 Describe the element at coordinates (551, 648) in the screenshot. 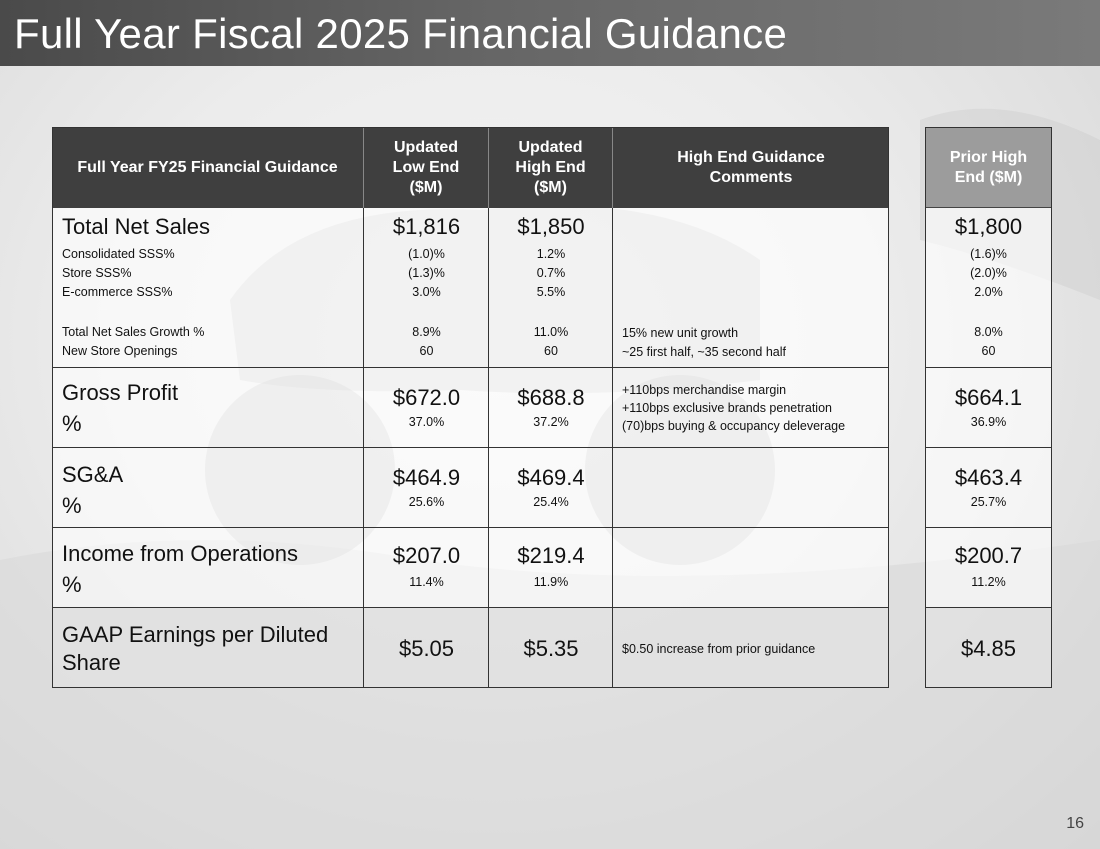

I see `eps-high: $5.35` at that location.